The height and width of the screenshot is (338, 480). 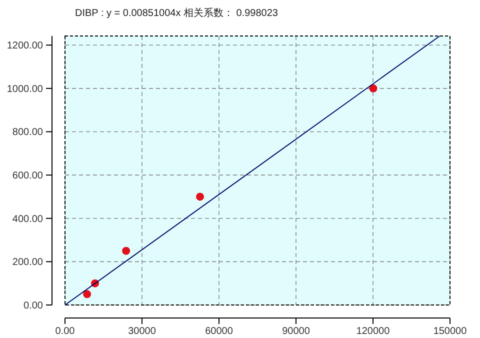 I want to click on y-tick-label: 400.00, so click(x=28, y=219).